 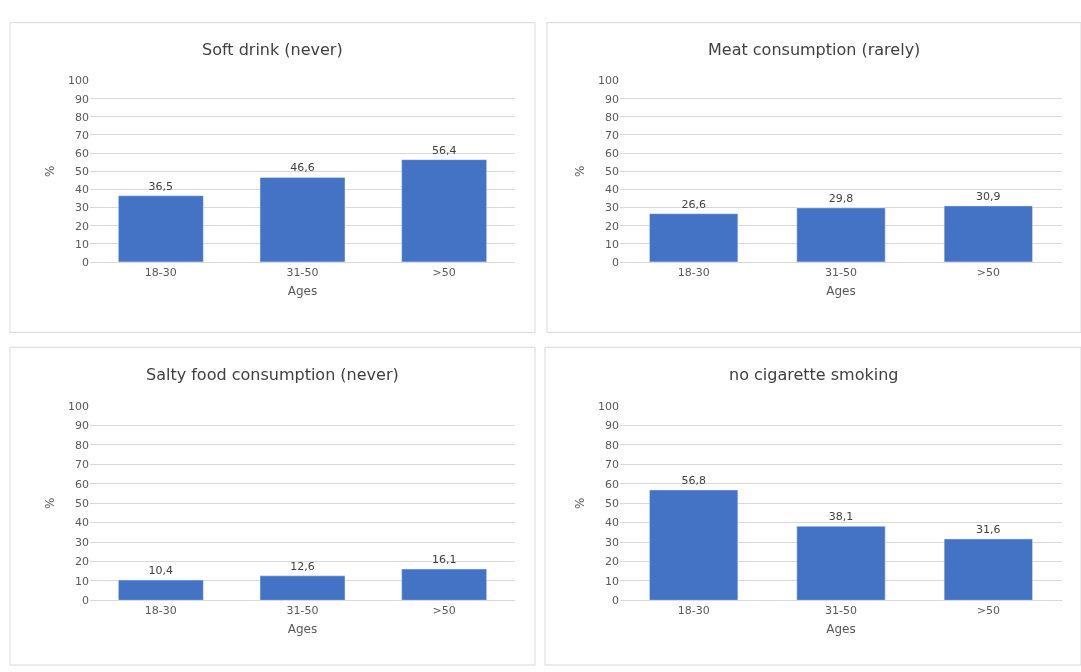 What do you see at coordinates (814, 374) in the screenshot?
I see `chart-title: no cigarette smoking` at bounding box center [814, 374].